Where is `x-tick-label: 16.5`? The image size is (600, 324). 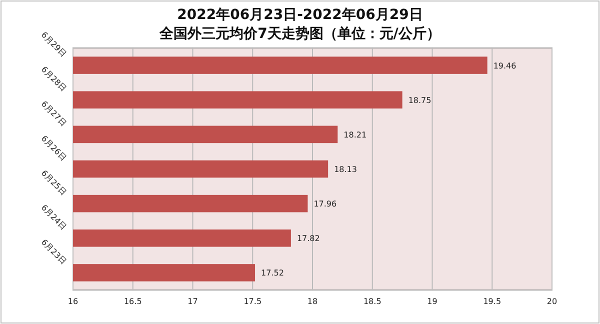 x-tick-label: 16.5 is located at coordinates (133, 301).